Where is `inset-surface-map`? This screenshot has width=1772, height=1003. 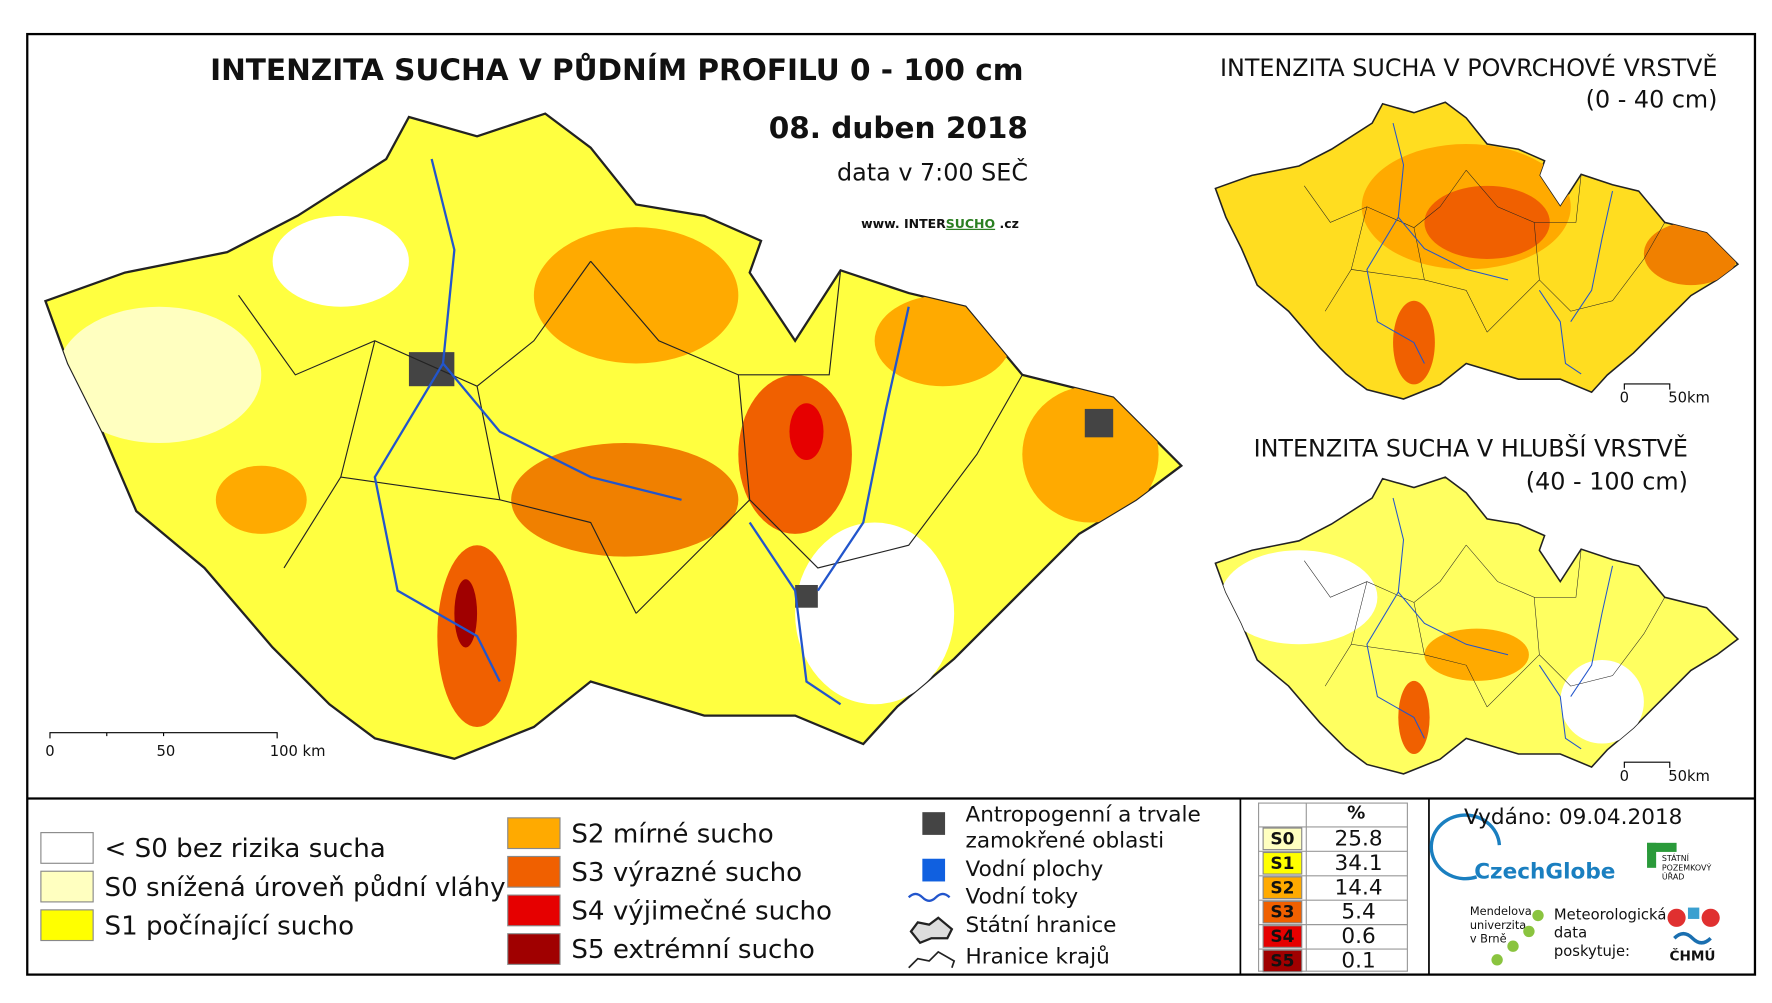 inset-surface-map is located at coordinates (1476, 250).